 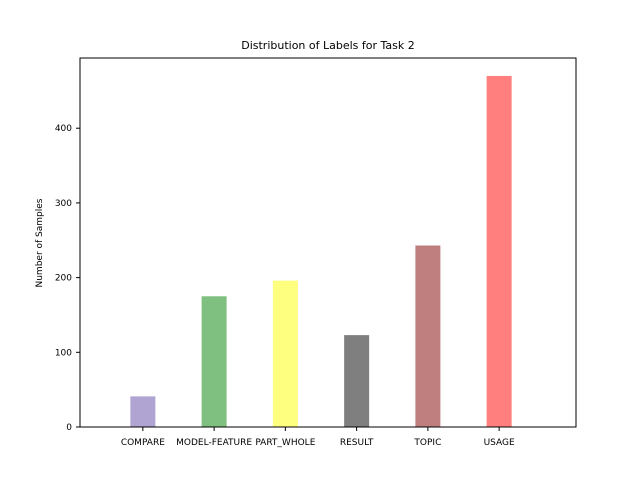 What do you see at coordinates (40, 242) in the screenshot?
I see `y-axis-label: Number of Samples` at bounding box center [40, 242].